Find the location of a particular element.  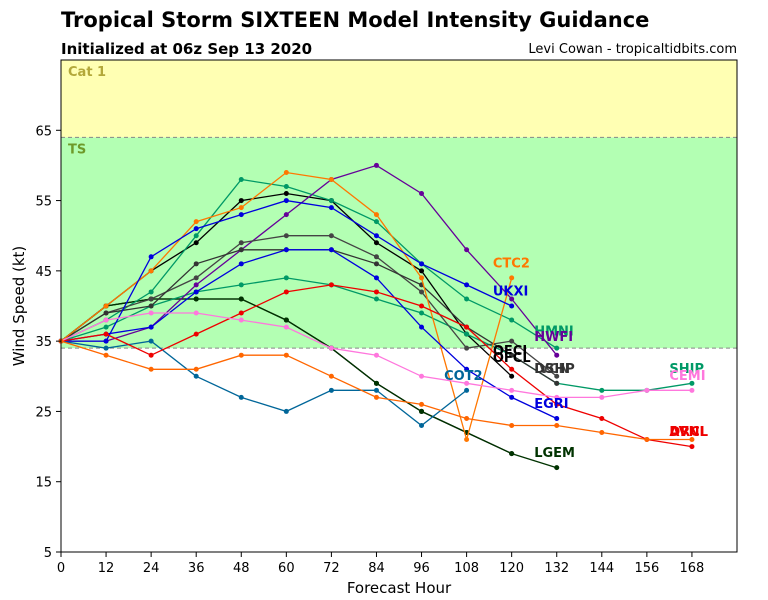

x-tick-label-14: 168 is located at coordinates (692, 568).